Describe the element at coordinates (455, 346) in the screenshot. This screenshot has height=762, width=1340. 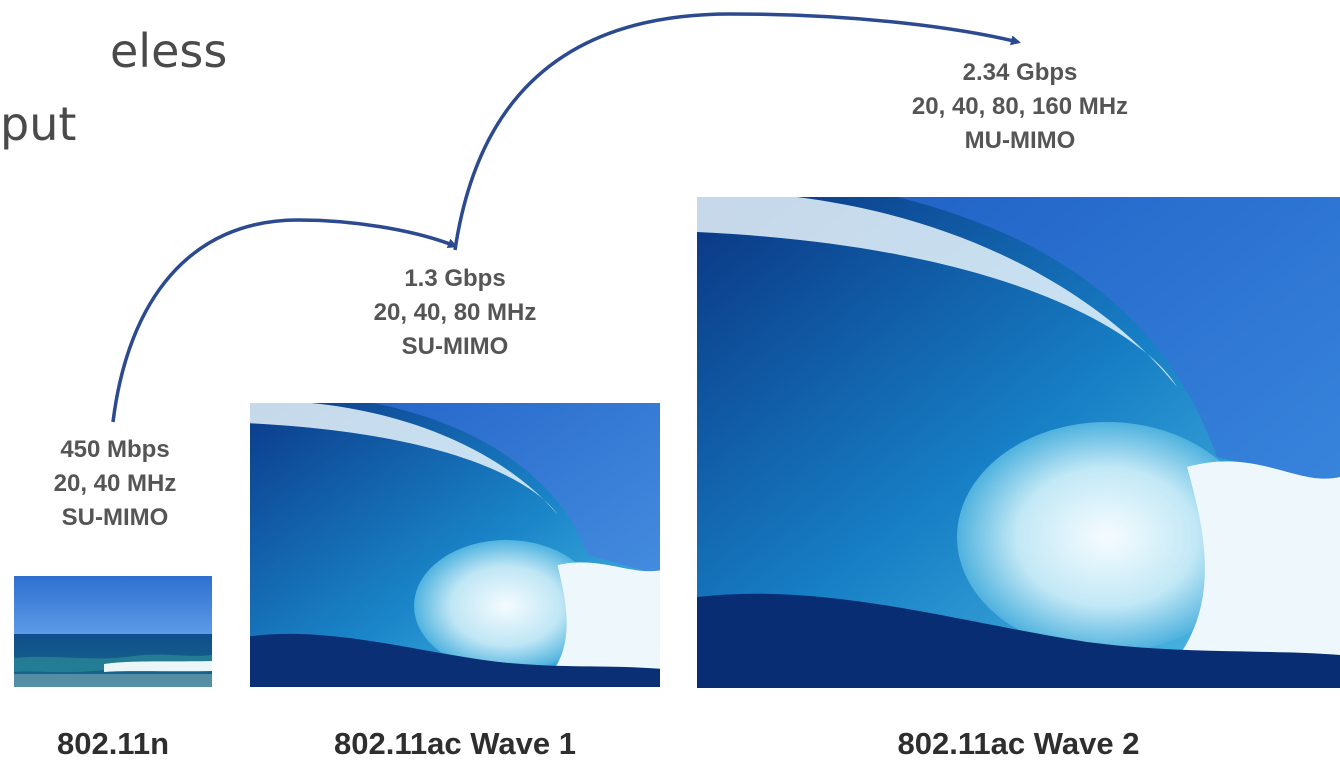
I see `tier-2-mimo: SU-MIMO` at that location.